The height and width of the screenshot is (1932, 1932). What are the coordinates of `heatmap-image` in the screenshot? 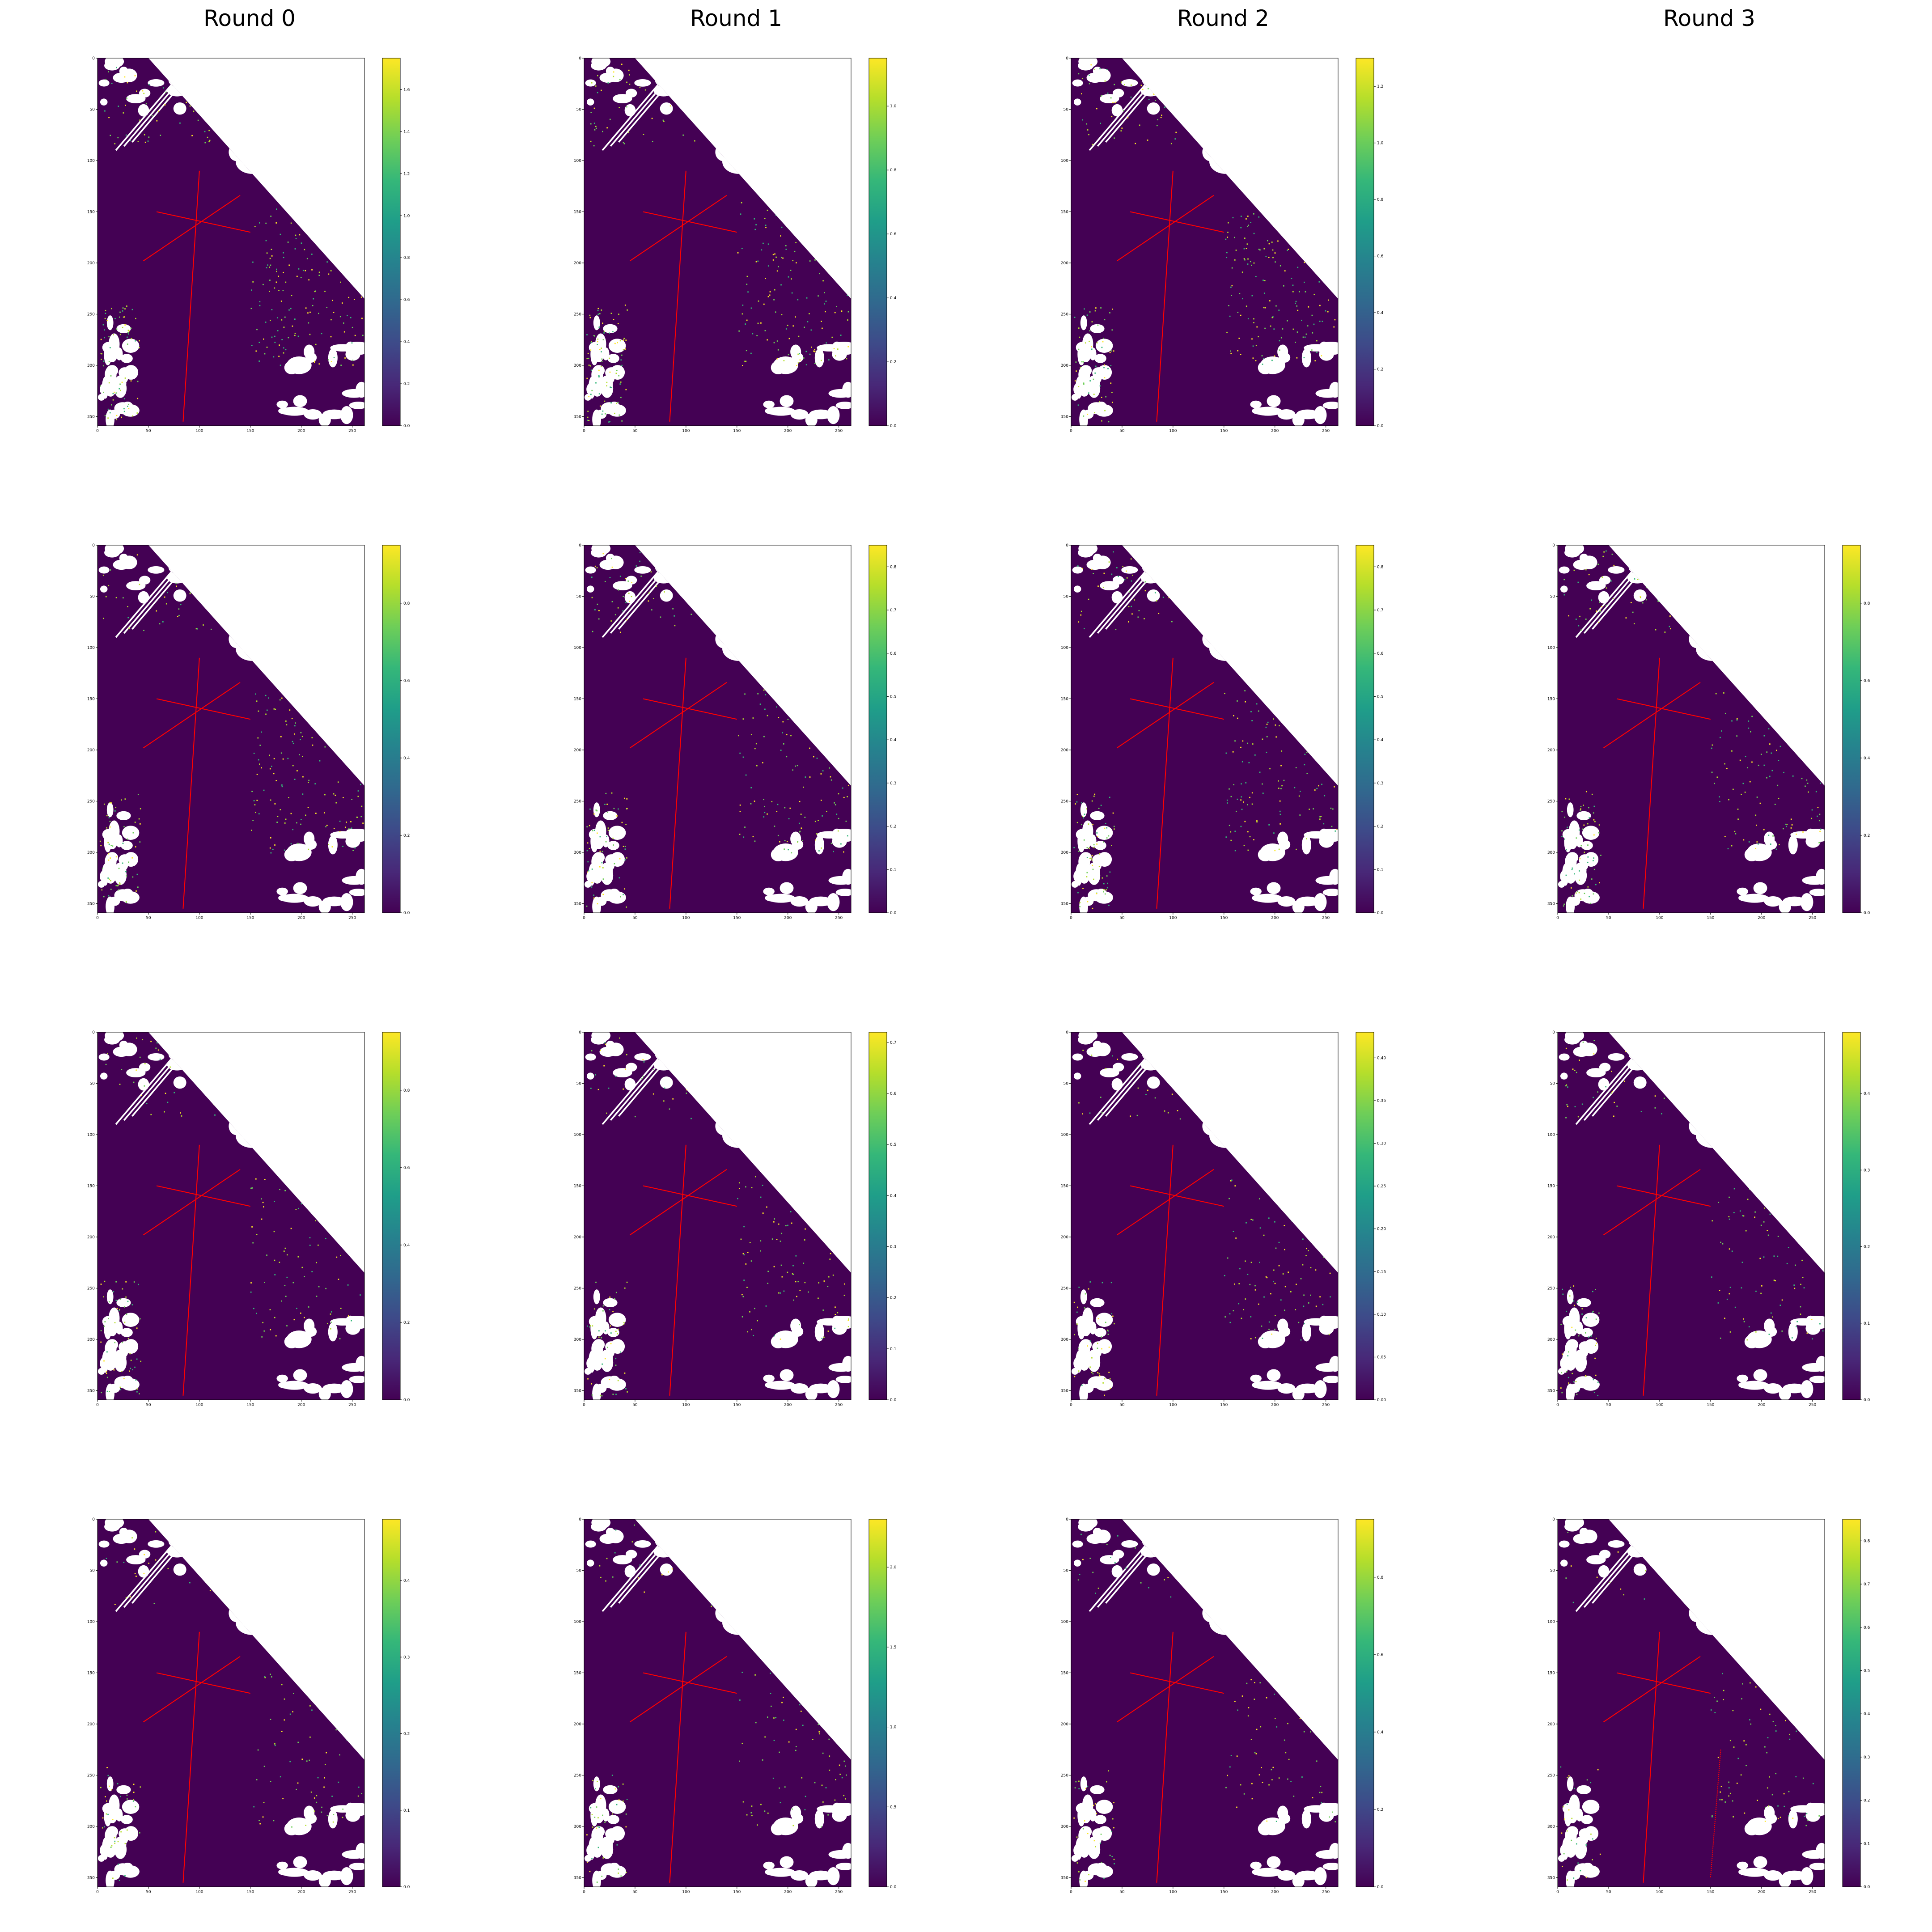 It's located at (718, 1703).